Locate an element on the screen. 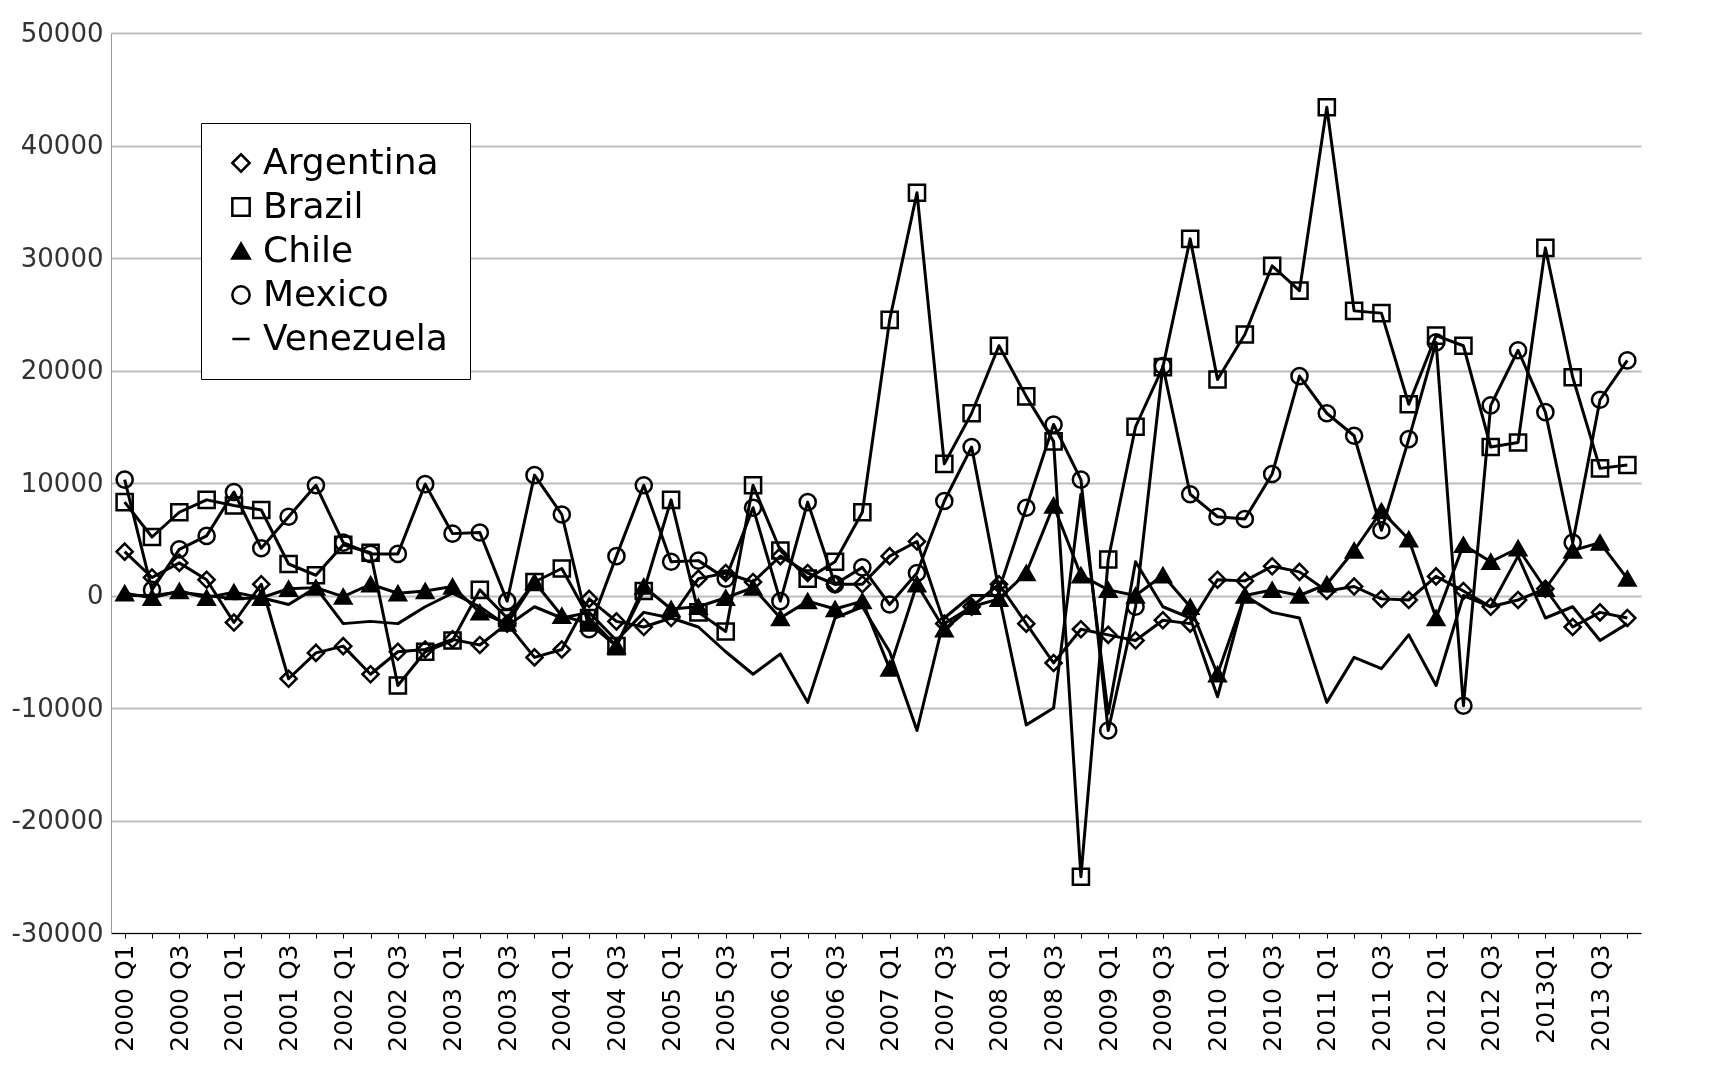 The width and height of the screenshot is (1713, 1067). legend-label: Brazil is located at coordinates (313, 205).